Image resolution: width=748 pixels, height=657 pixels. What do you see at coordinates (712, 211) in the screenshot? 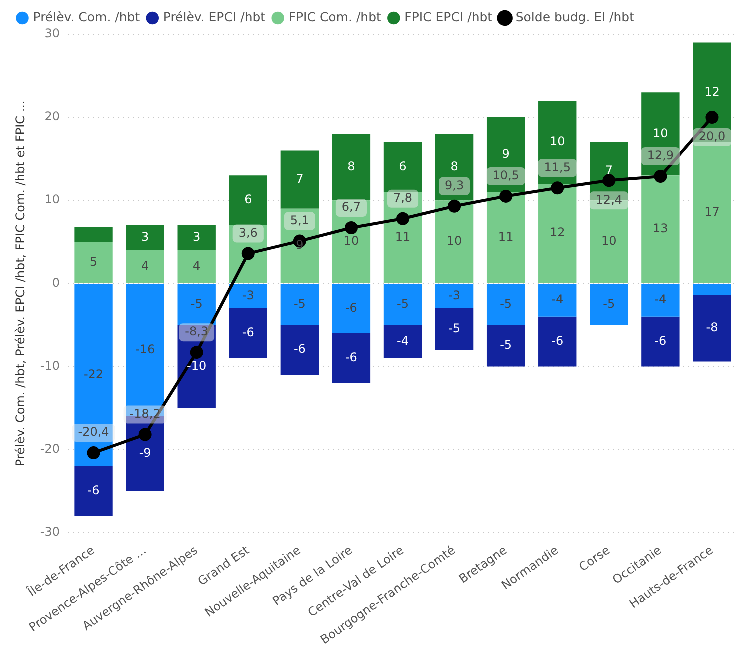
I see `data-label: 17` at bounding box center [712, 211].